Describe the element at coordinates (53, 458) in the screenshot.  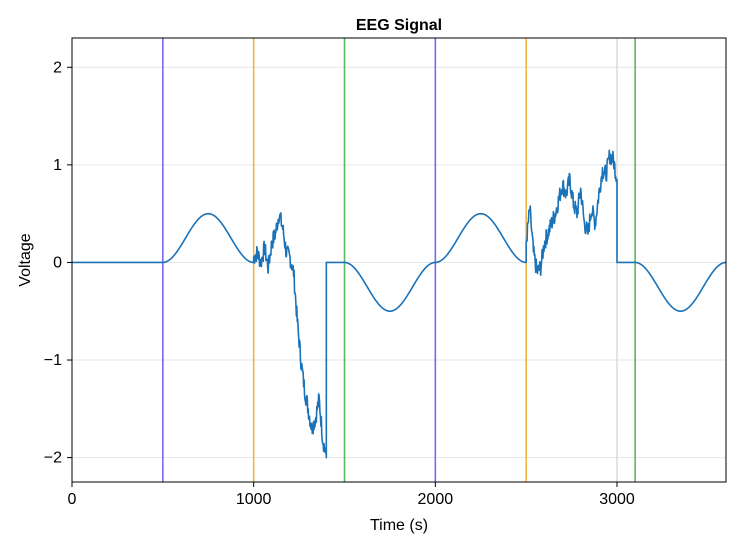
I see `y-tick-label: −2` at that location.